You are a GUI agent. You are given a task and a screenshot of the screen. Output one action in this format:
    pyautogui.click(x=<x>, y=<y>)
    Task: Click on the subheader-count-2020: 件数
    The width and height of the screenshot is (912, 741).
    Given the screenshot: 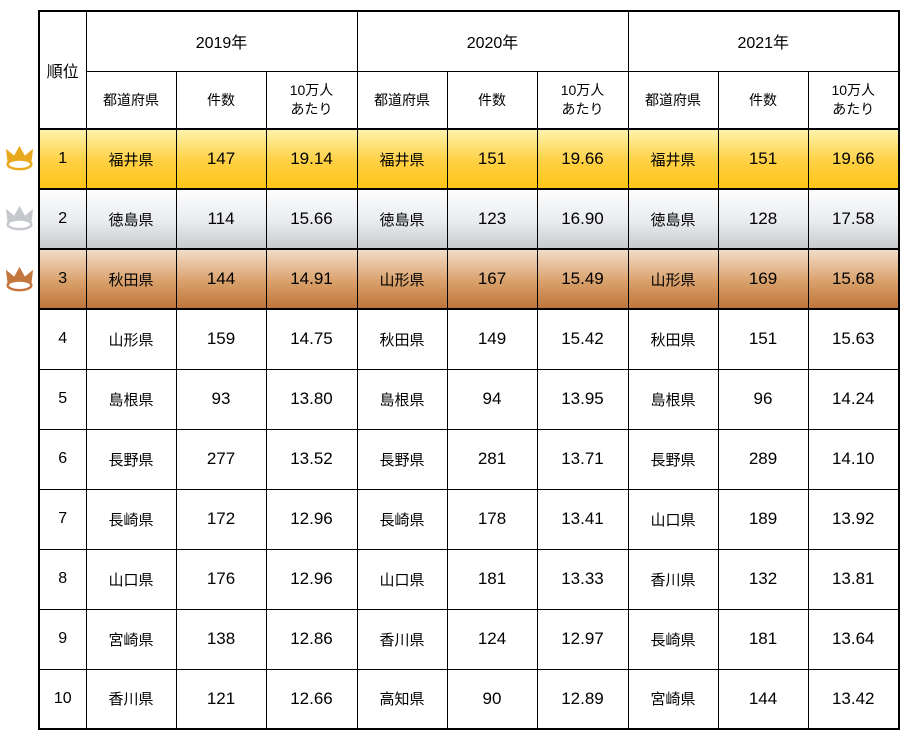 What is the action you would take?
    pyautogui.click(x=492, y=100)
    